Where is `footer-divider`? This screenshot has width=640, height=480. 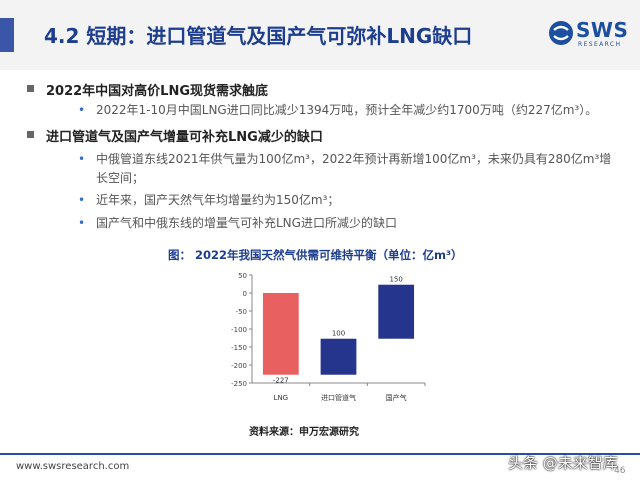 footer-divider is located at coordinates (320, 454).